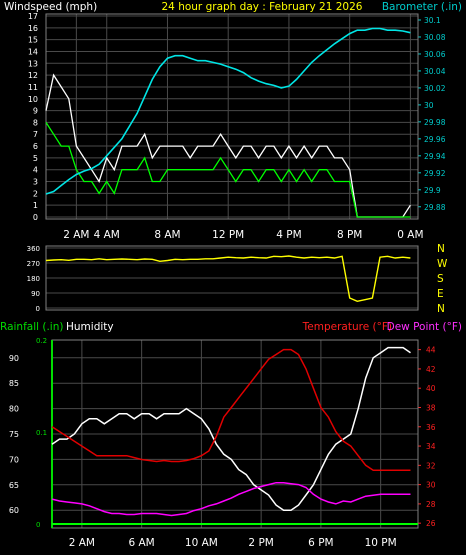 This screenshot has height=555, width=466. Describe the element at coordinates (50, 7) in the screenshot. I see `wind-axis-label: Windspeed (mph)` at that location.